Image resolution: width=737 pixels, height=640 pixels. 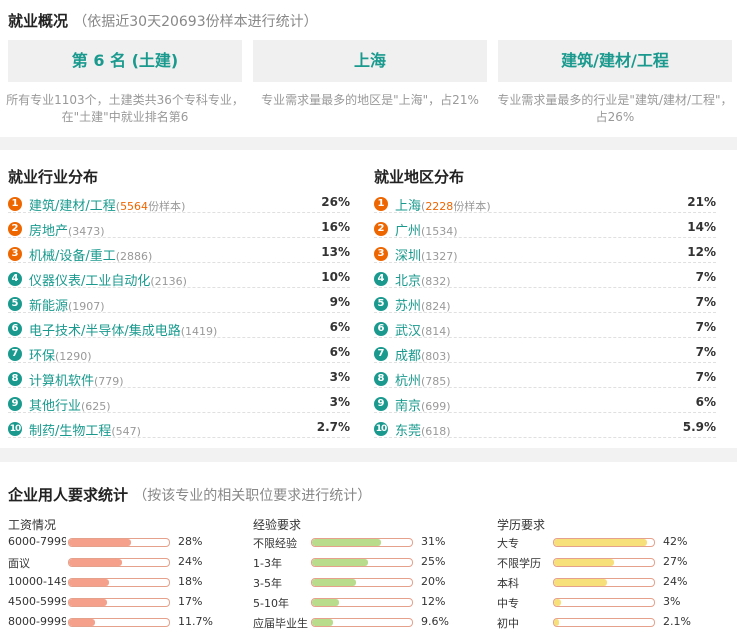 I want to click on region-name: 南京(699), so click(x=423, y=404).